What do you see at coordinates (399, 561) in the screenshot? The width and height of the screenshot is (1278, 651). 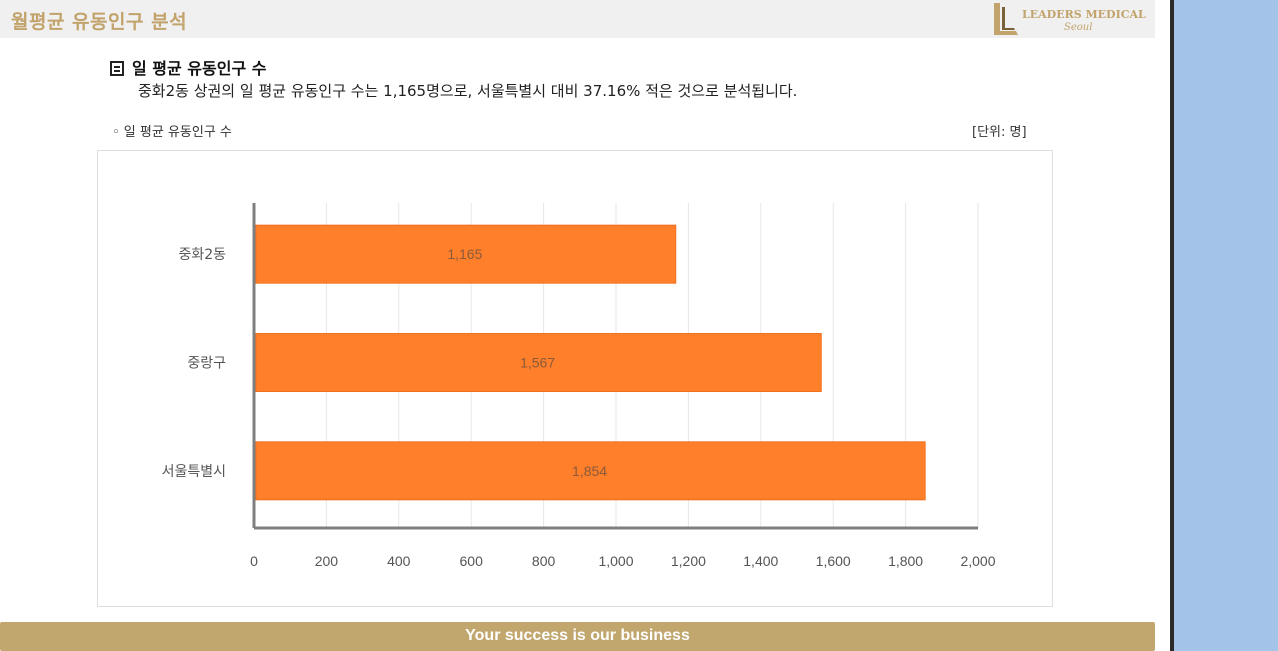 I see `x-tick-label: 400` at bounding box center [399, 561].